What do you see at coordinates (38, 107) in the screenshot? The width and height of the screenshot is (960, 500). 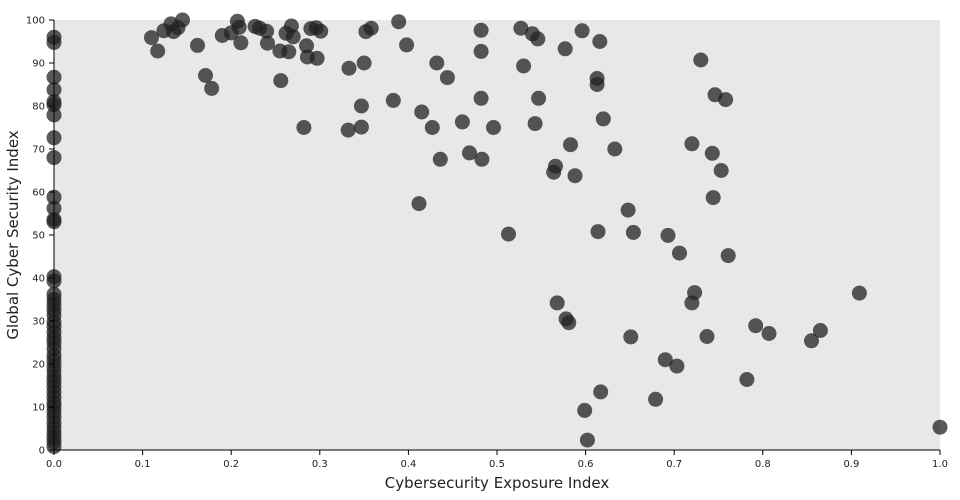 I see `y-tick-label: 80` at bounding box center [38, 107].